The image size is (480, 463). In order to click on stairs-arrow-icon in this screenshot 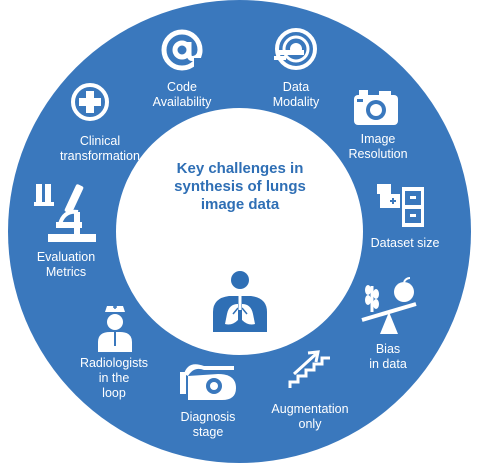, I will do `click(310, 370)`.